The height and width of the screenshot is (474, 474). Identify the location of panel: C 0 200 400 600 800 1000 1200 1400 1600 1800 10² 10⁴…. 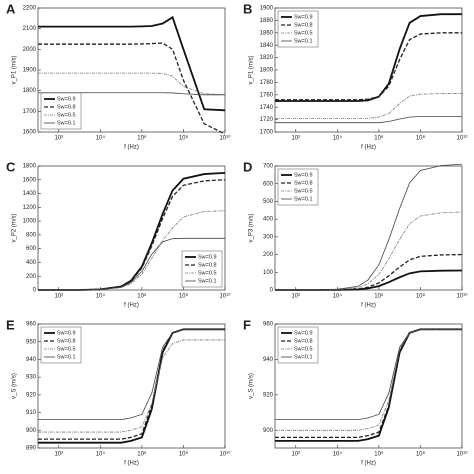
(118, 233).